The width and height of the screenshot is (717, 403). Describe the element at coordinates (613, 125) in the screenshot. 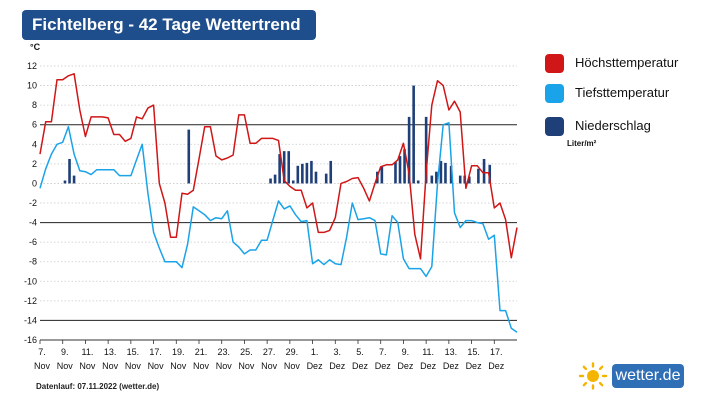

I see `legend-label-precipitation: Niederschlag` at that location.